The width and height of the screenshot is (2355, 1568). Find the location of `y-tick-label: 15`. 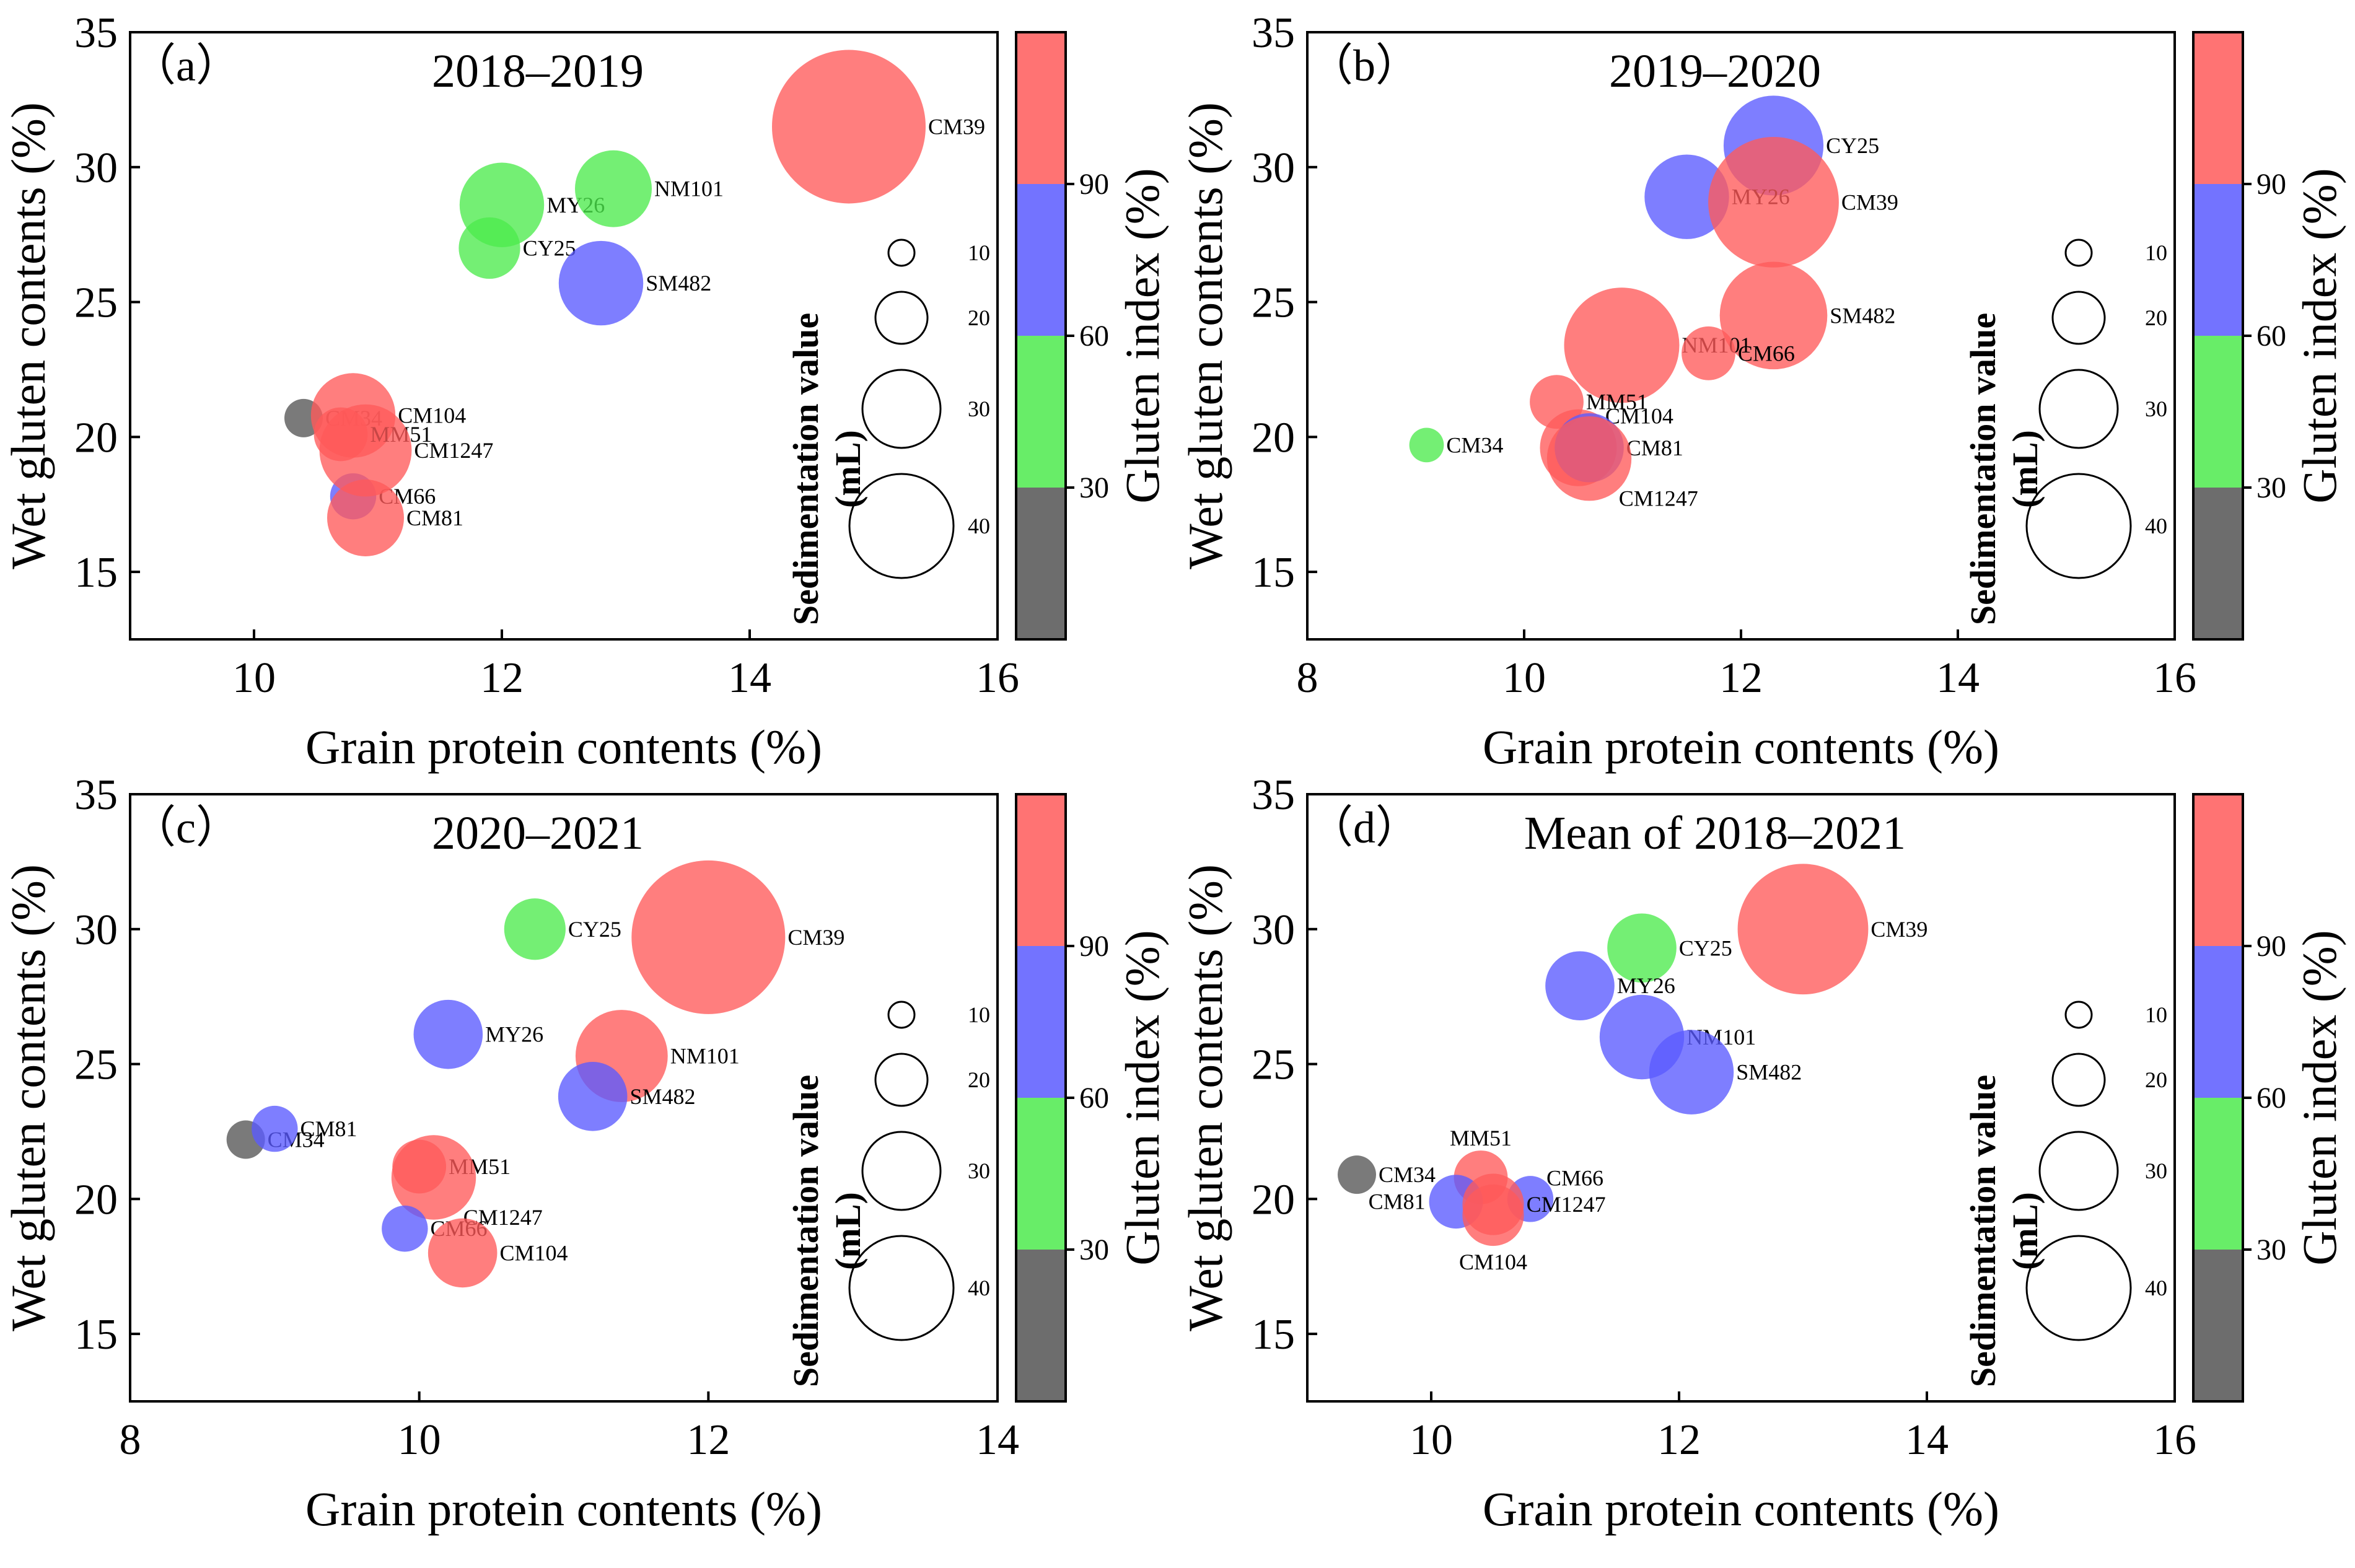

y-tick-label: 15 is located at coordinates (96, 1335).